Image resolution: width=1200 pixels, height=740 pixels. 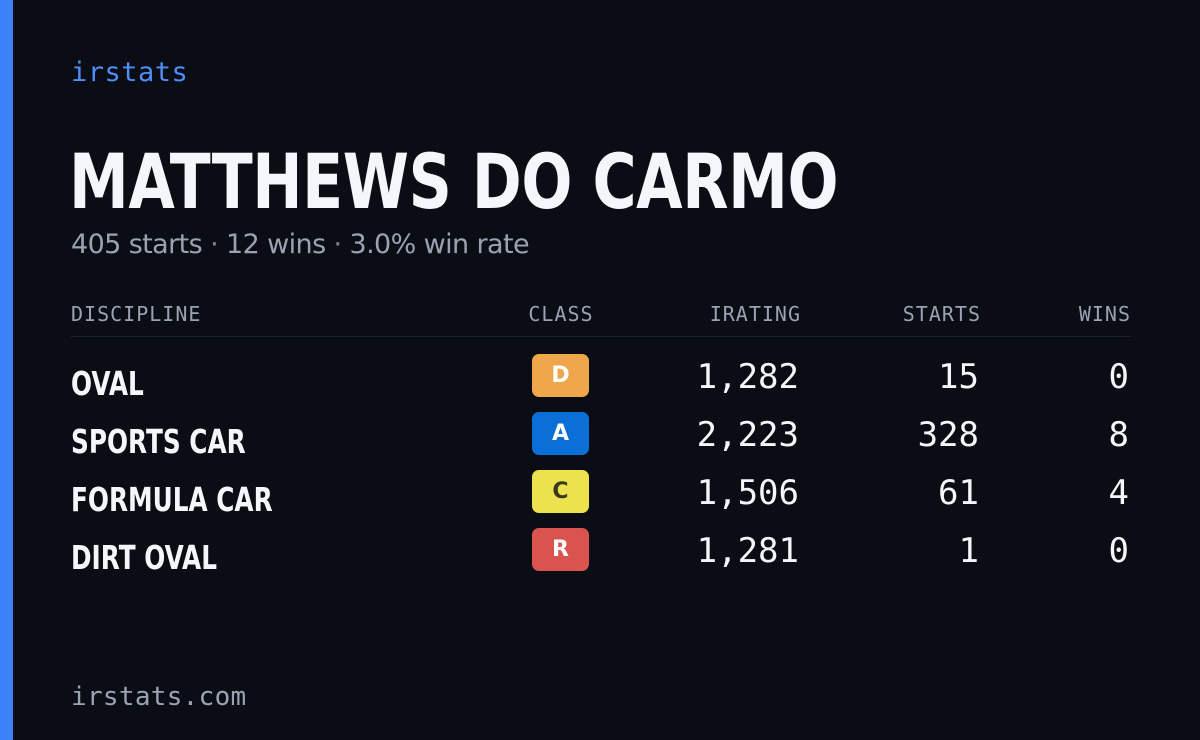 What do you see at coordinates (747, 377) in the screenshot?
I see `irating-value: 1,282` at bounding box center [747, 377].